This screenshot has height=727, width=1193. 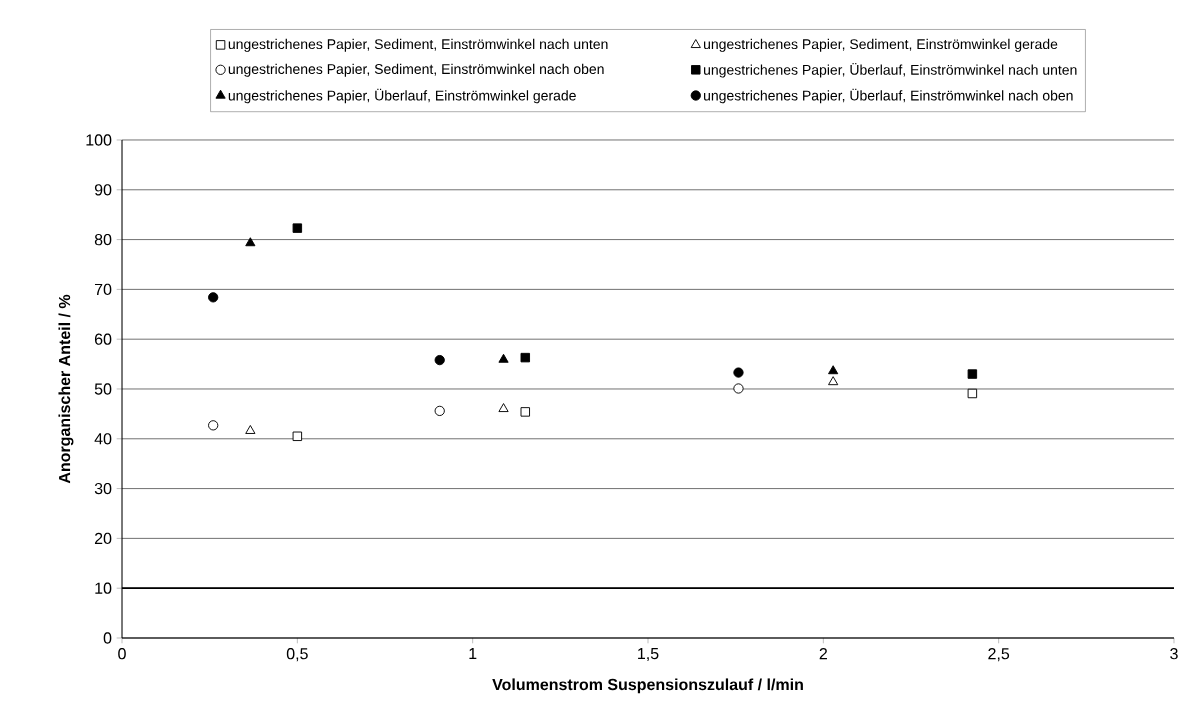 I want to click on y-tick-label: 80, so click(x=103, y=239).